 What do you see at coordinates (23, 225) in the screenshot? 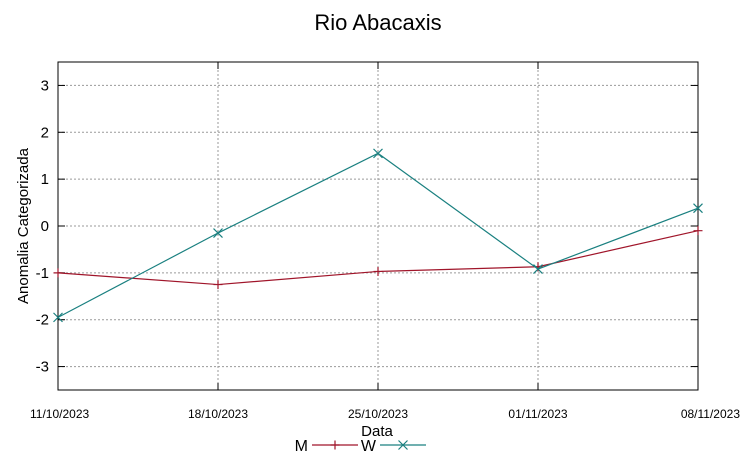
I see `y-axis-label: Anomalia Categorizada` at bounding box center [23, 225].